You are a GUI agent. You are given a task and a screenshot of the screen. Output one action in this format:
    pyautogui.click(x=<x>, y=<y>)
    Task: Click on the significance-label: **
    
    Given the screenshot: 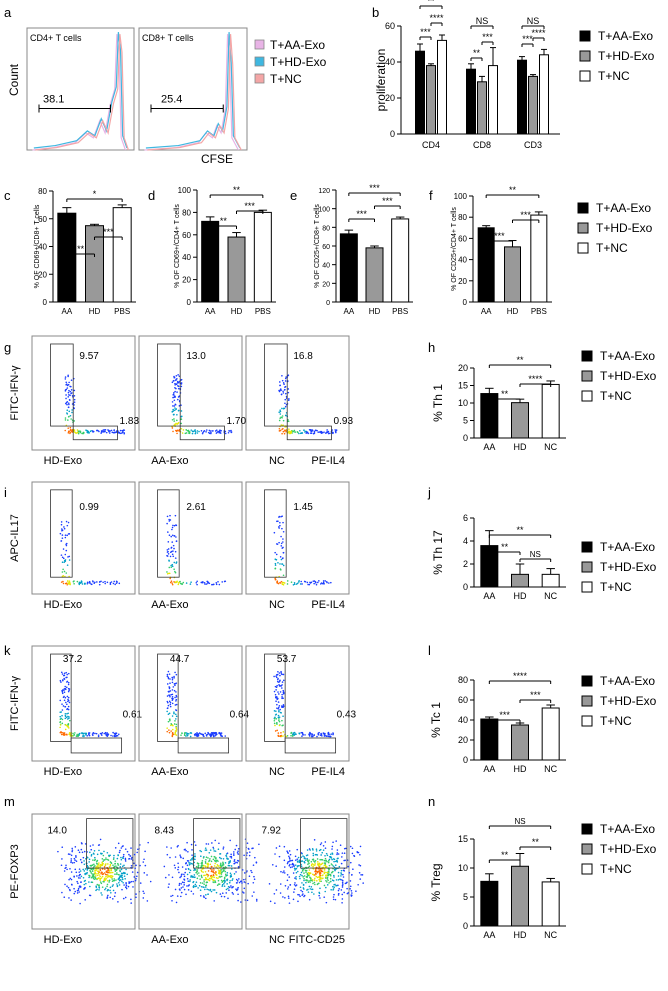 What is the action you would take?
    pyautogui.click(x=513, y=190)
    